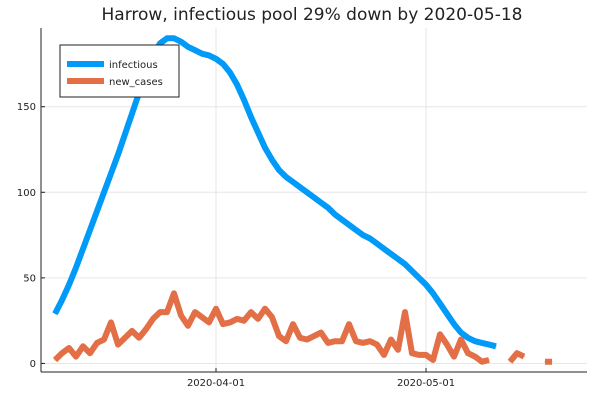 The height and width of the screenshot is (400, 600). Describe the element at coordinates (216, 383) in the screenshot. I see `x-tick-label-2020-04-01: 2020-04-01` at that location.